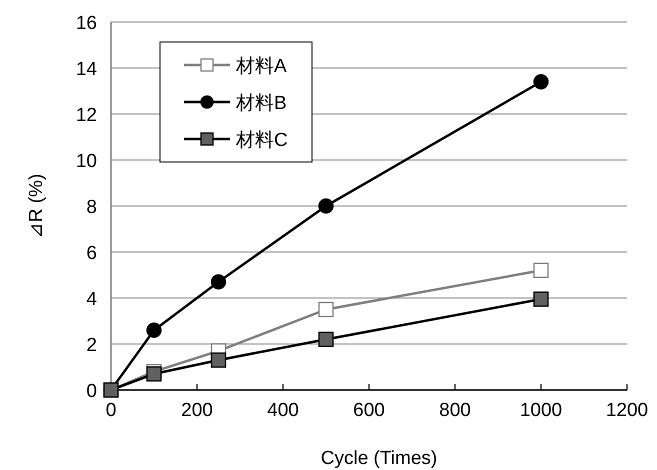  I want to click on y-tick-label: 10, so click(86, 161).